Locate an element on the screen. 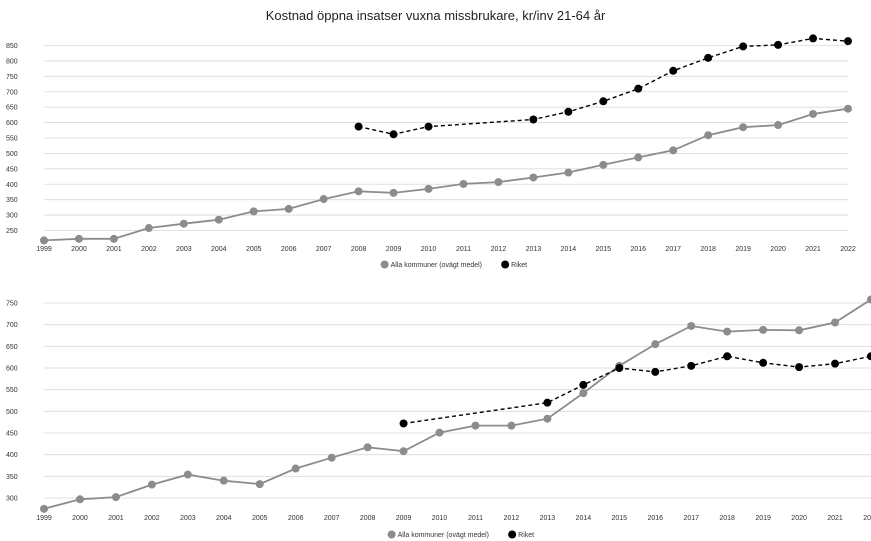 The height and width of the screenshot is (541, 871). x-tick-label: 2007 is located at coordinates (332, 518).